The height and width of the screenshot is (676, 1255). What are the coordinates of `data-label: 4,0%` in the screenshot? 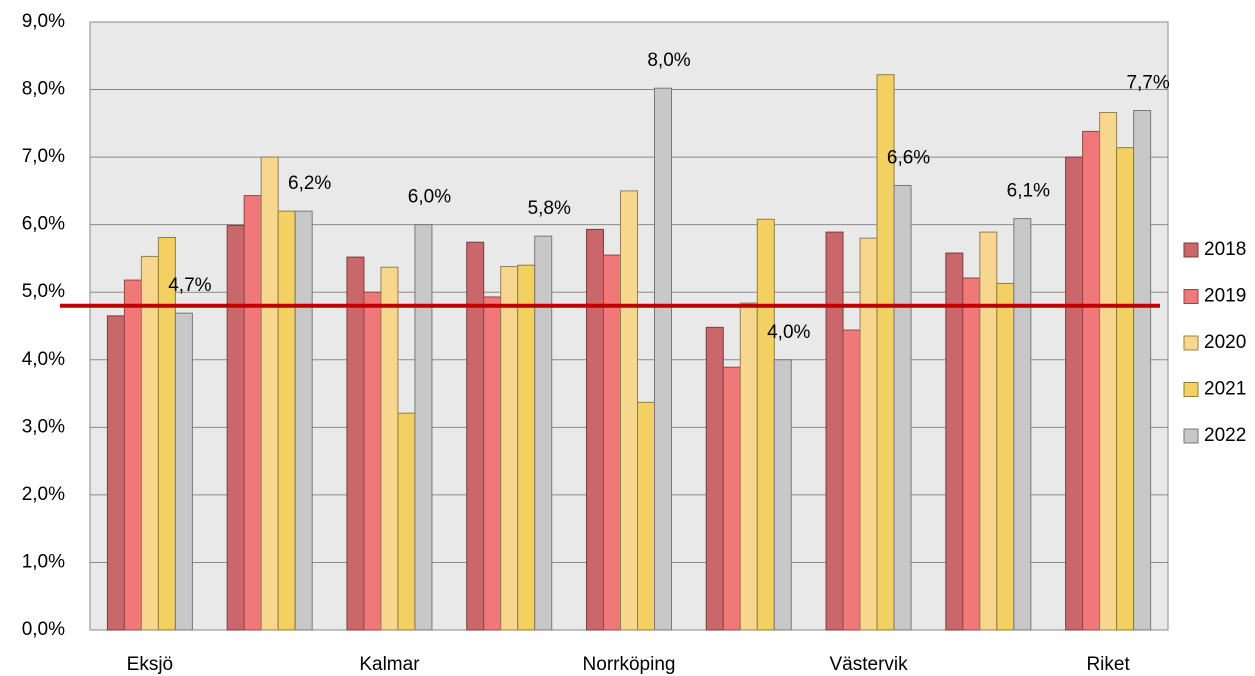 It's located at (788, 332).